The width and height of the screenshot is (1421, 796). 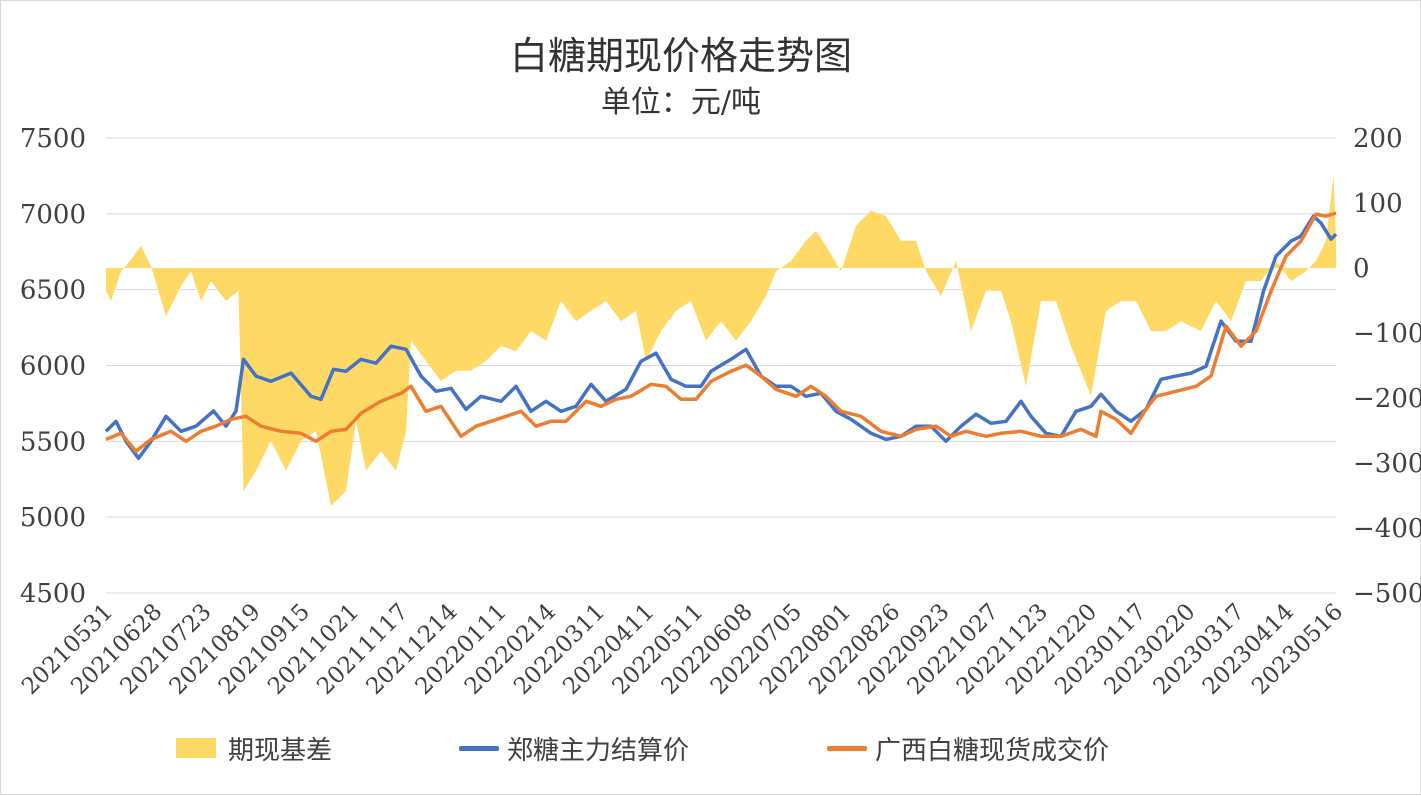 What do you see at coordinates (1387, 529) in the screenshot?
I see `y-right-tick-label: −400` at bounding box center [1387, 529].